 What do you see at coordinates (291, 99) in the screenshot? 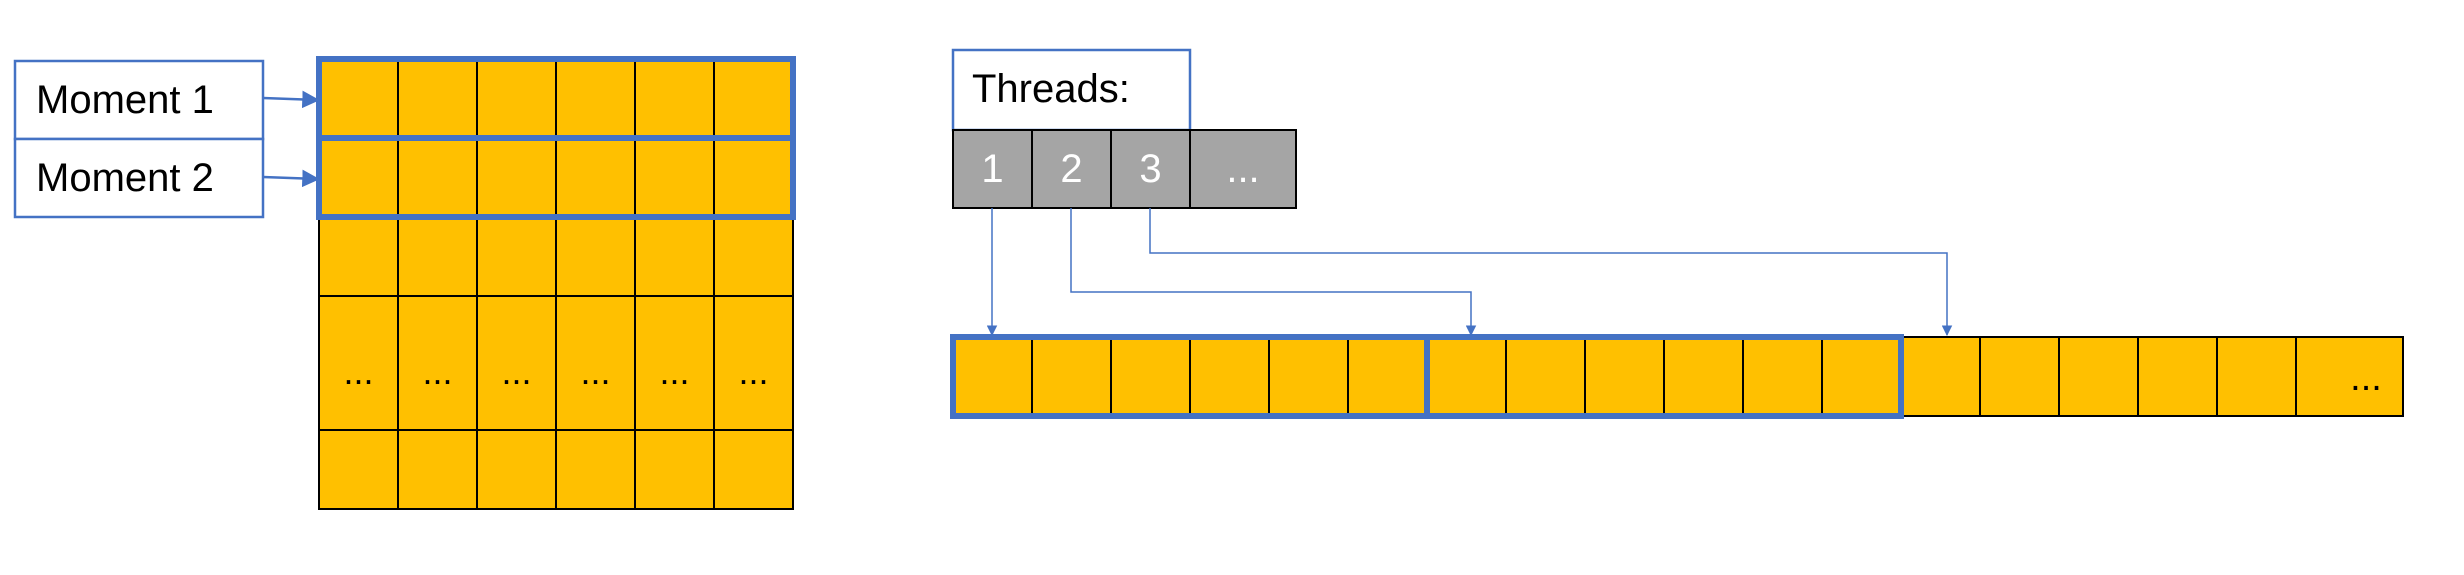
I see `moment-1-arrow` at bounding box center [291, 99].